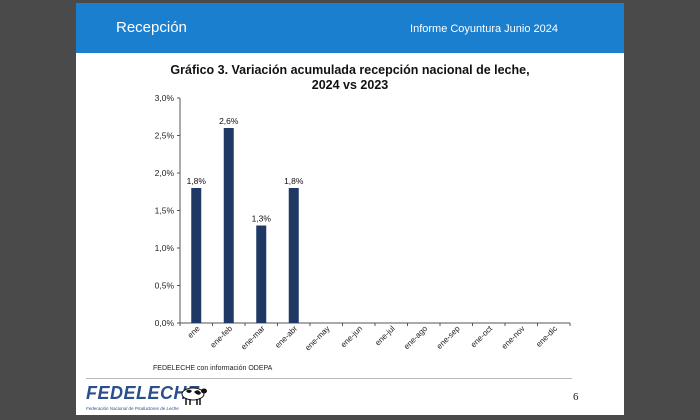  What do you see at coordinates (165, 136) in the screenshot?
I see `y-tick-label: 2,5%` at bounding box center [165, 136].